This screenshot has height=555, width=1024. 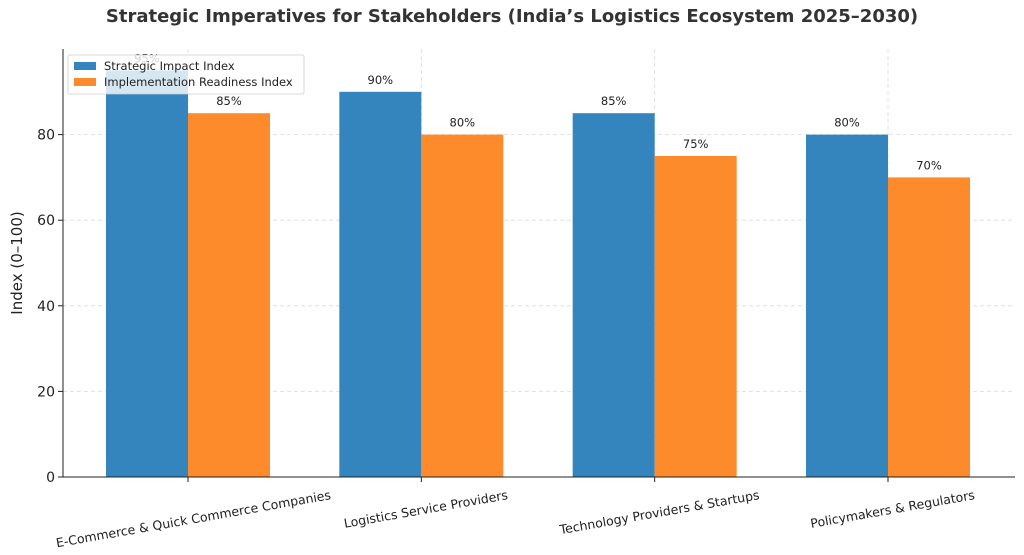 I want to click on y-axis-label: Index (0–100), so click(x=17, y=262).